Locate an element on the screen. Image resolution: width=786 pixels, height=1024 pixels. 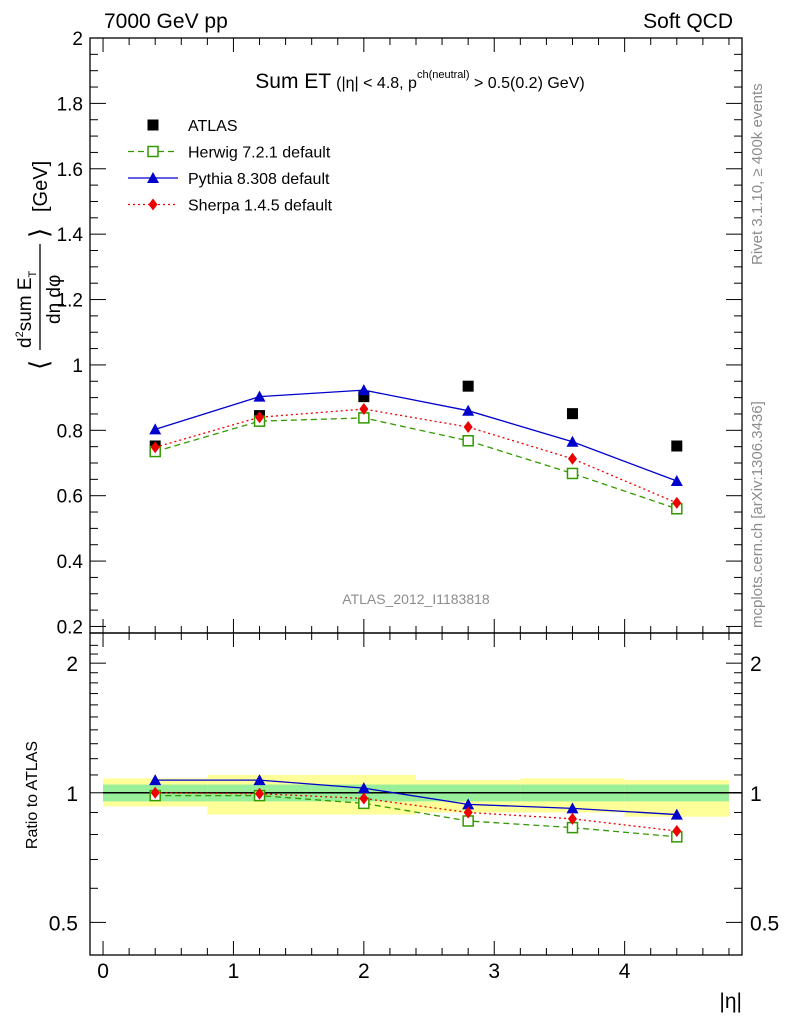
main-y-tick-label: 0.2 is located at coordinates (70, 627).